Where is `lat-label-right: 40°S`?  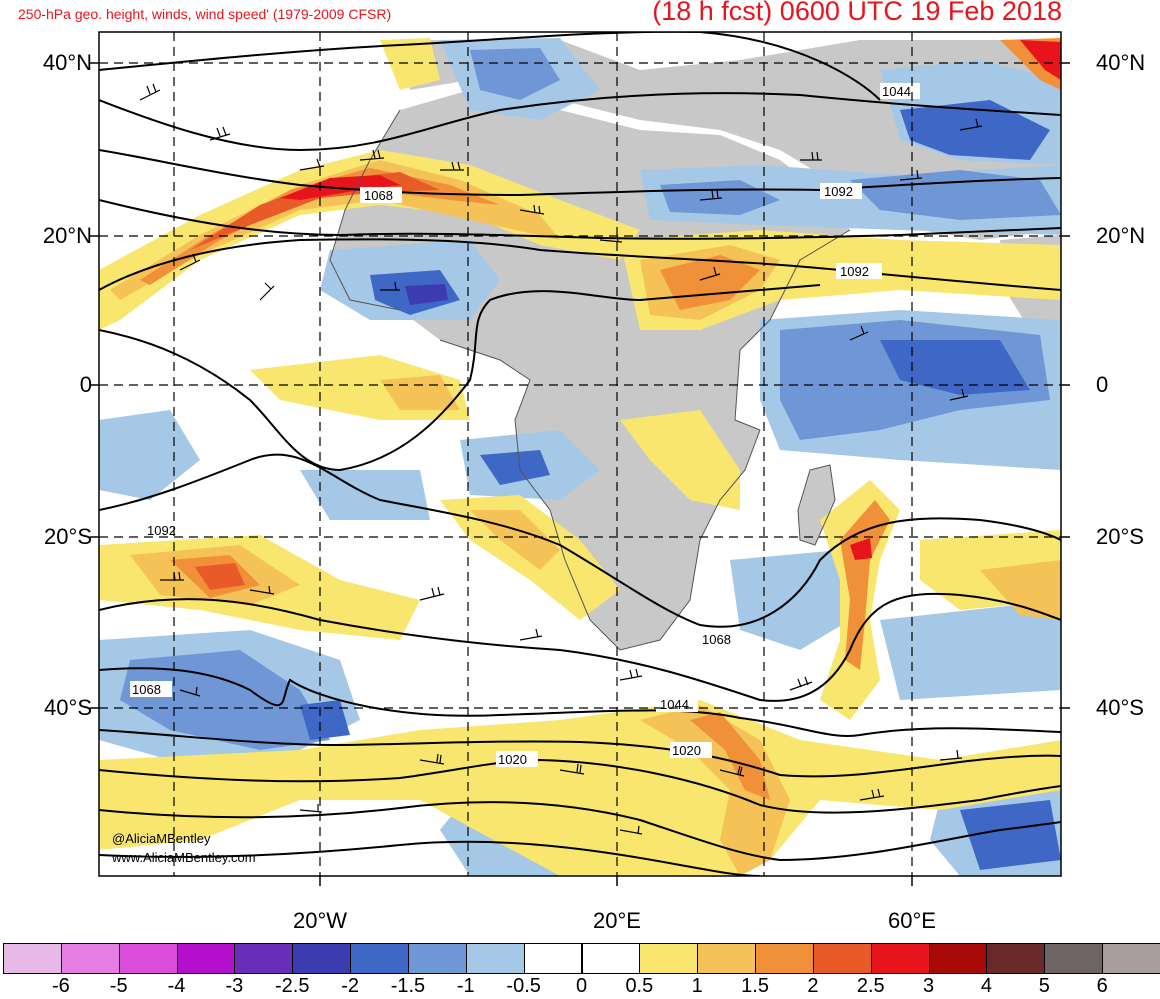
lat-label-right: 40°S is located at coordinates (1120, 707).